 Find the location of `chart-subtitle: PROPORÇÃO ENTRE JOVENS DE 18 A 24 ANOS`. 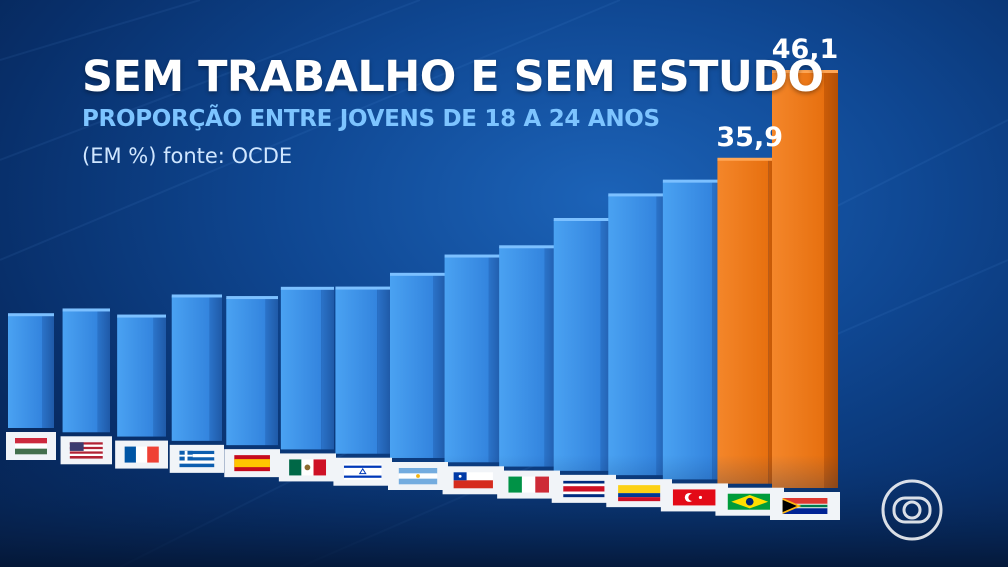

chart-subtitle: PROPORÇÃO ENTRE JOVENS DE 18 A 24 ANOS is located at coordinates (371, 119).